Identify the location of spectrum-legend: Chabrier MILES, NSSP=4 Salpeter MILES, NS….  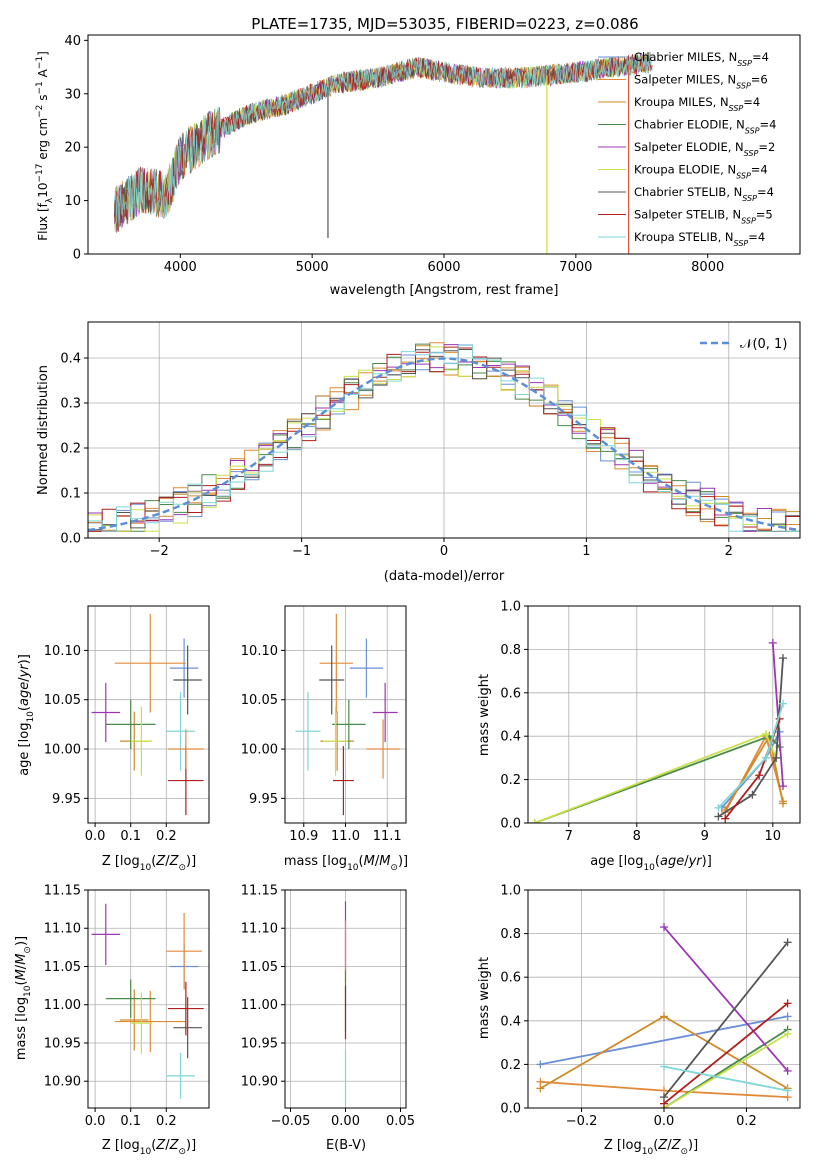
(687, 149).